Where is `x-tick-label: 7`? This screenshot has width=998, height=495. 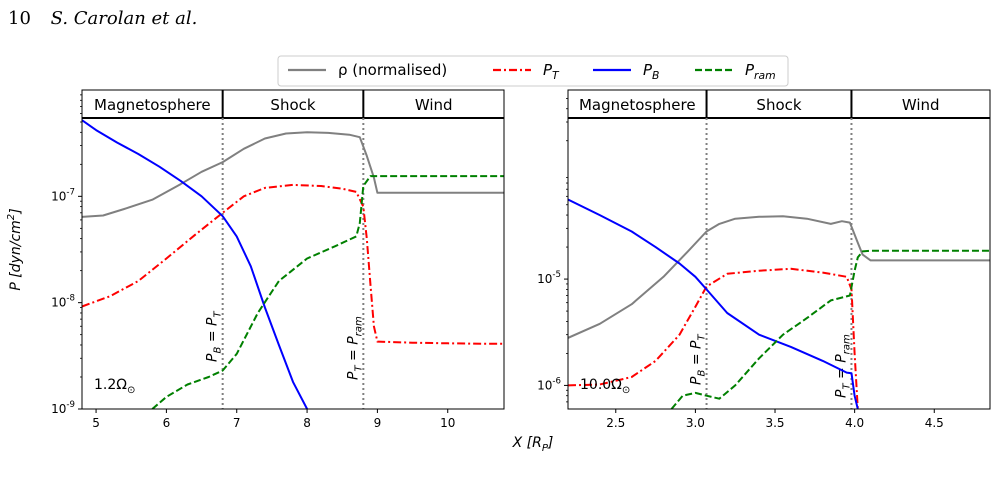
x-tick-label: 7 is located at coordinates (237, 423).